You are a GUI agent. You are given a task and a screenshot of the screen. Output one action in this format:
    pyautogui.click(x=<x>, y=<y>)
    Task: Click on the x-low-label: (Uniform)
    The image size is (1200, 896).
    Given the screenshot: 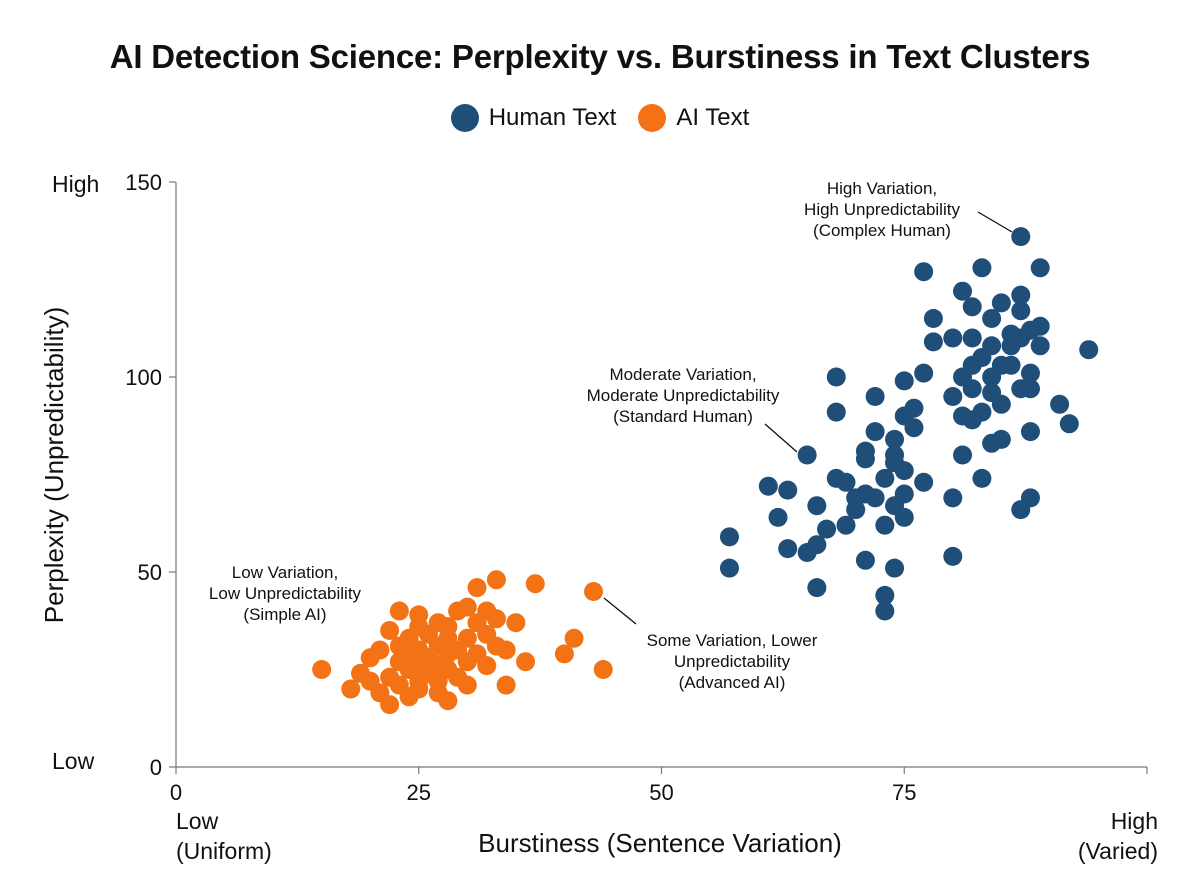 What is the action you would take?
    pyautogui.click(x=224, y=851)
    